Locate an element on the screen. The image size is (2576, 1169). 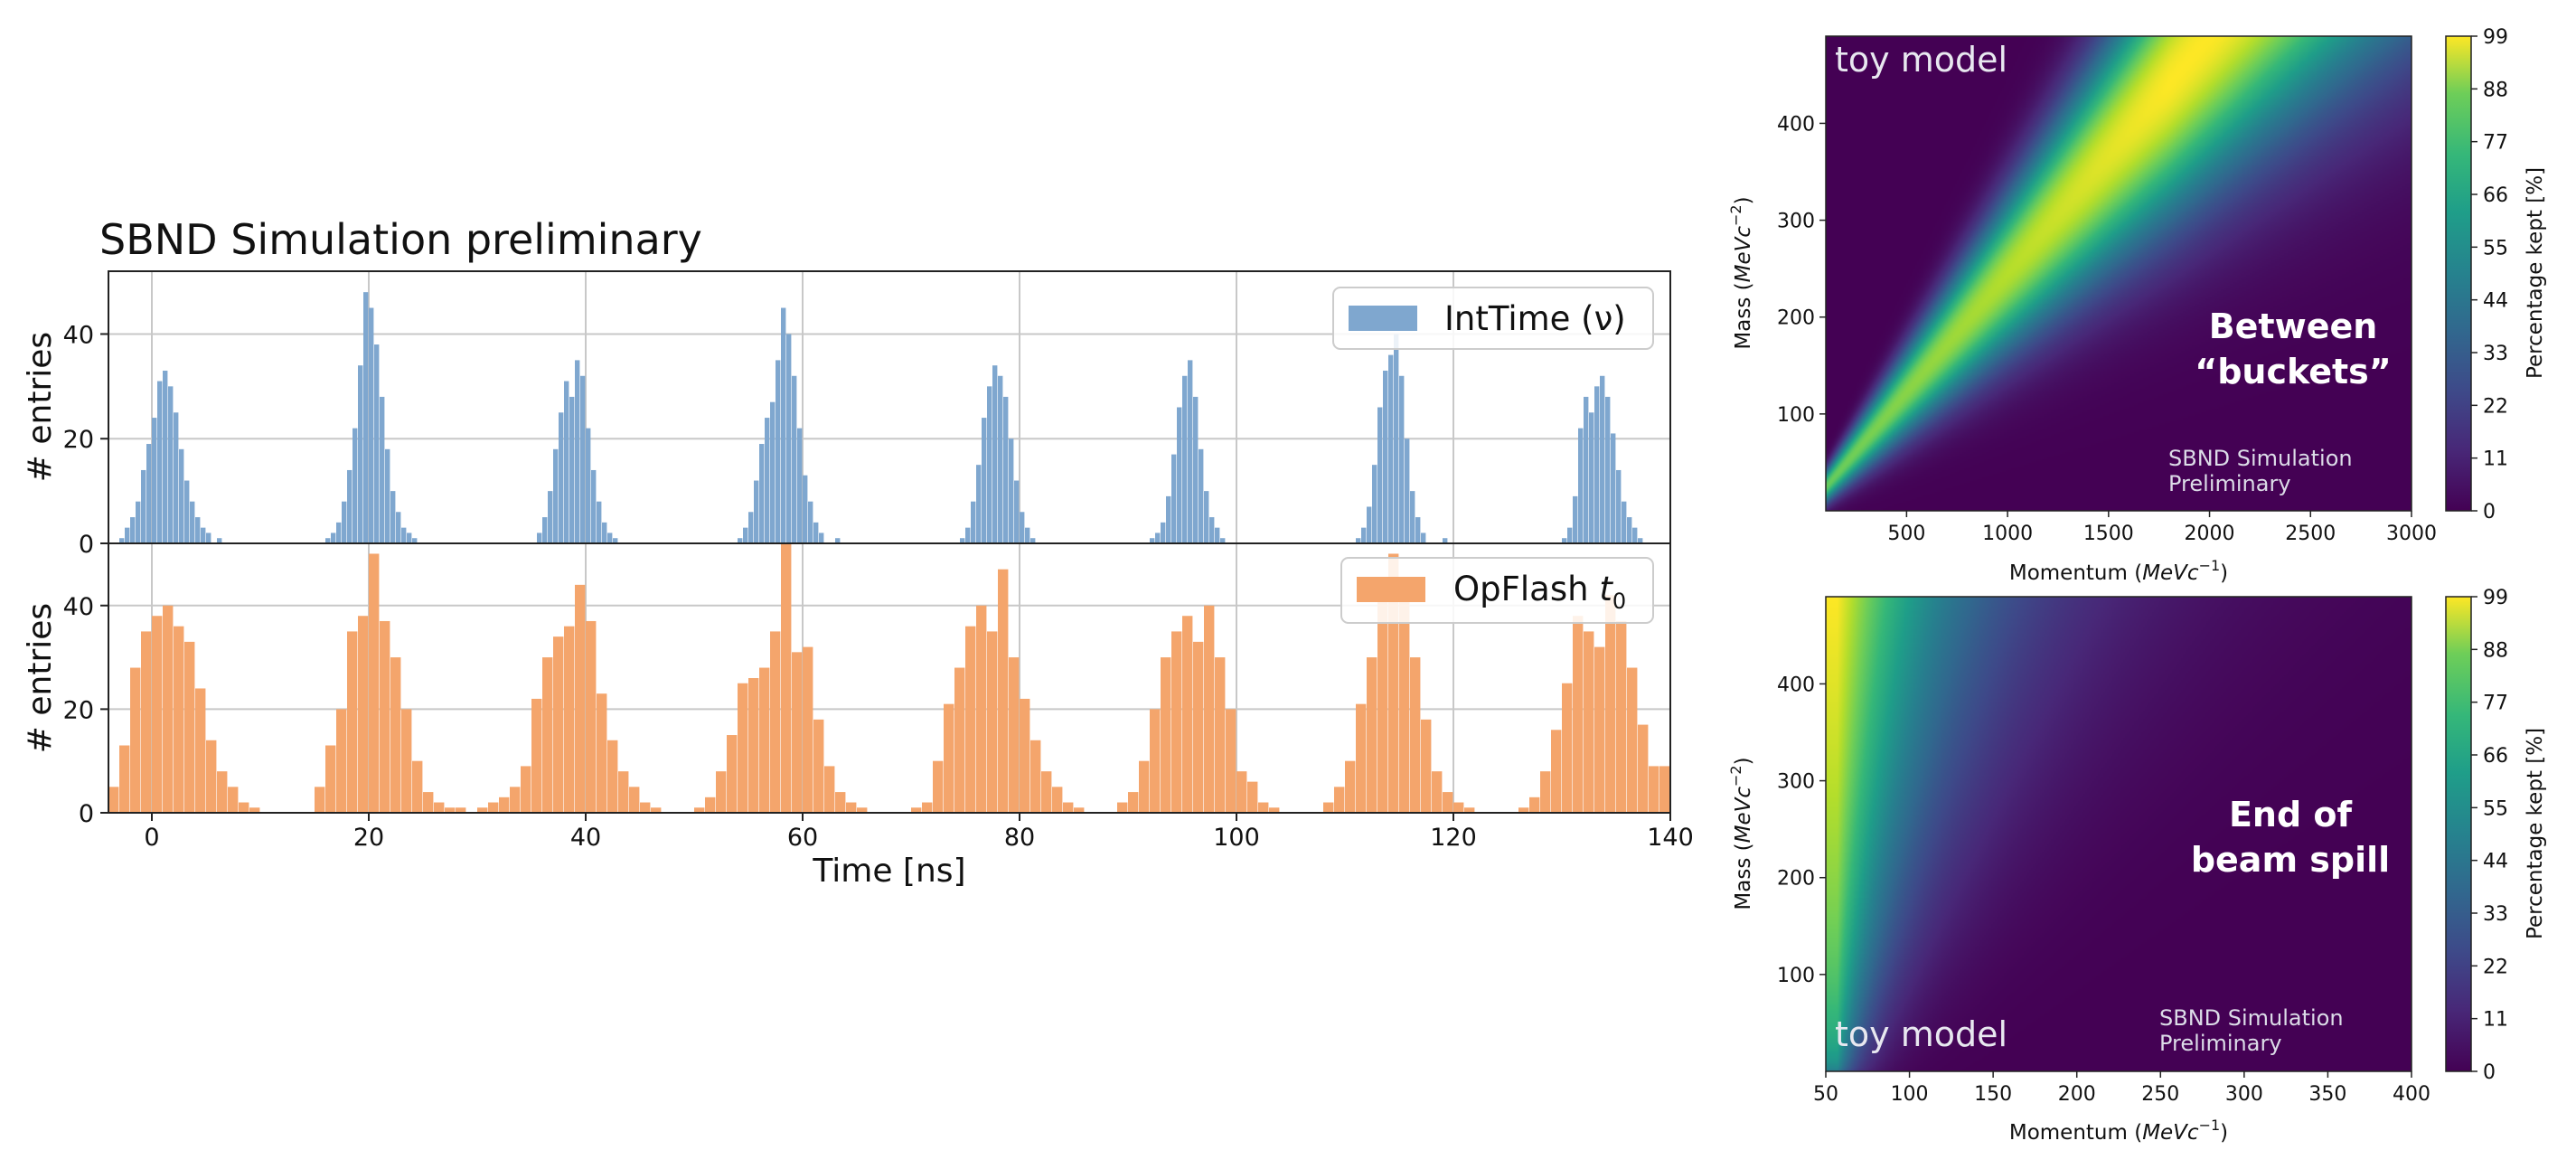
annotation-beam-spill: beam spill is located at coordinates (2290, 860).